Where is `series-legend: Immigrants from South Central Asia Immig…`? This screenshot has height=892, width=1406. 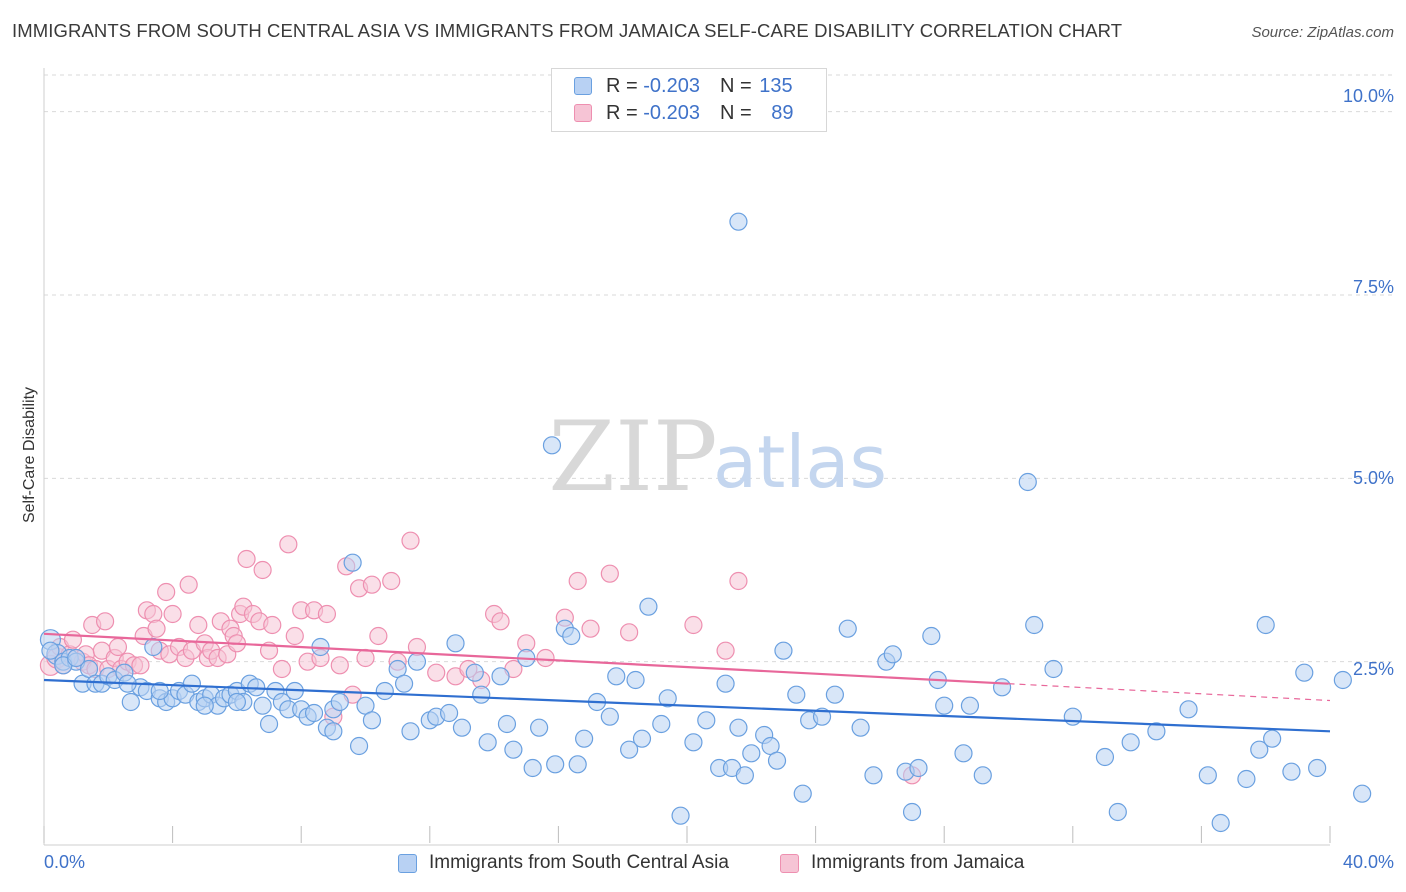
series-legend: Immigrants from South Central Asia Immig… is located at coordinates (703, 865).